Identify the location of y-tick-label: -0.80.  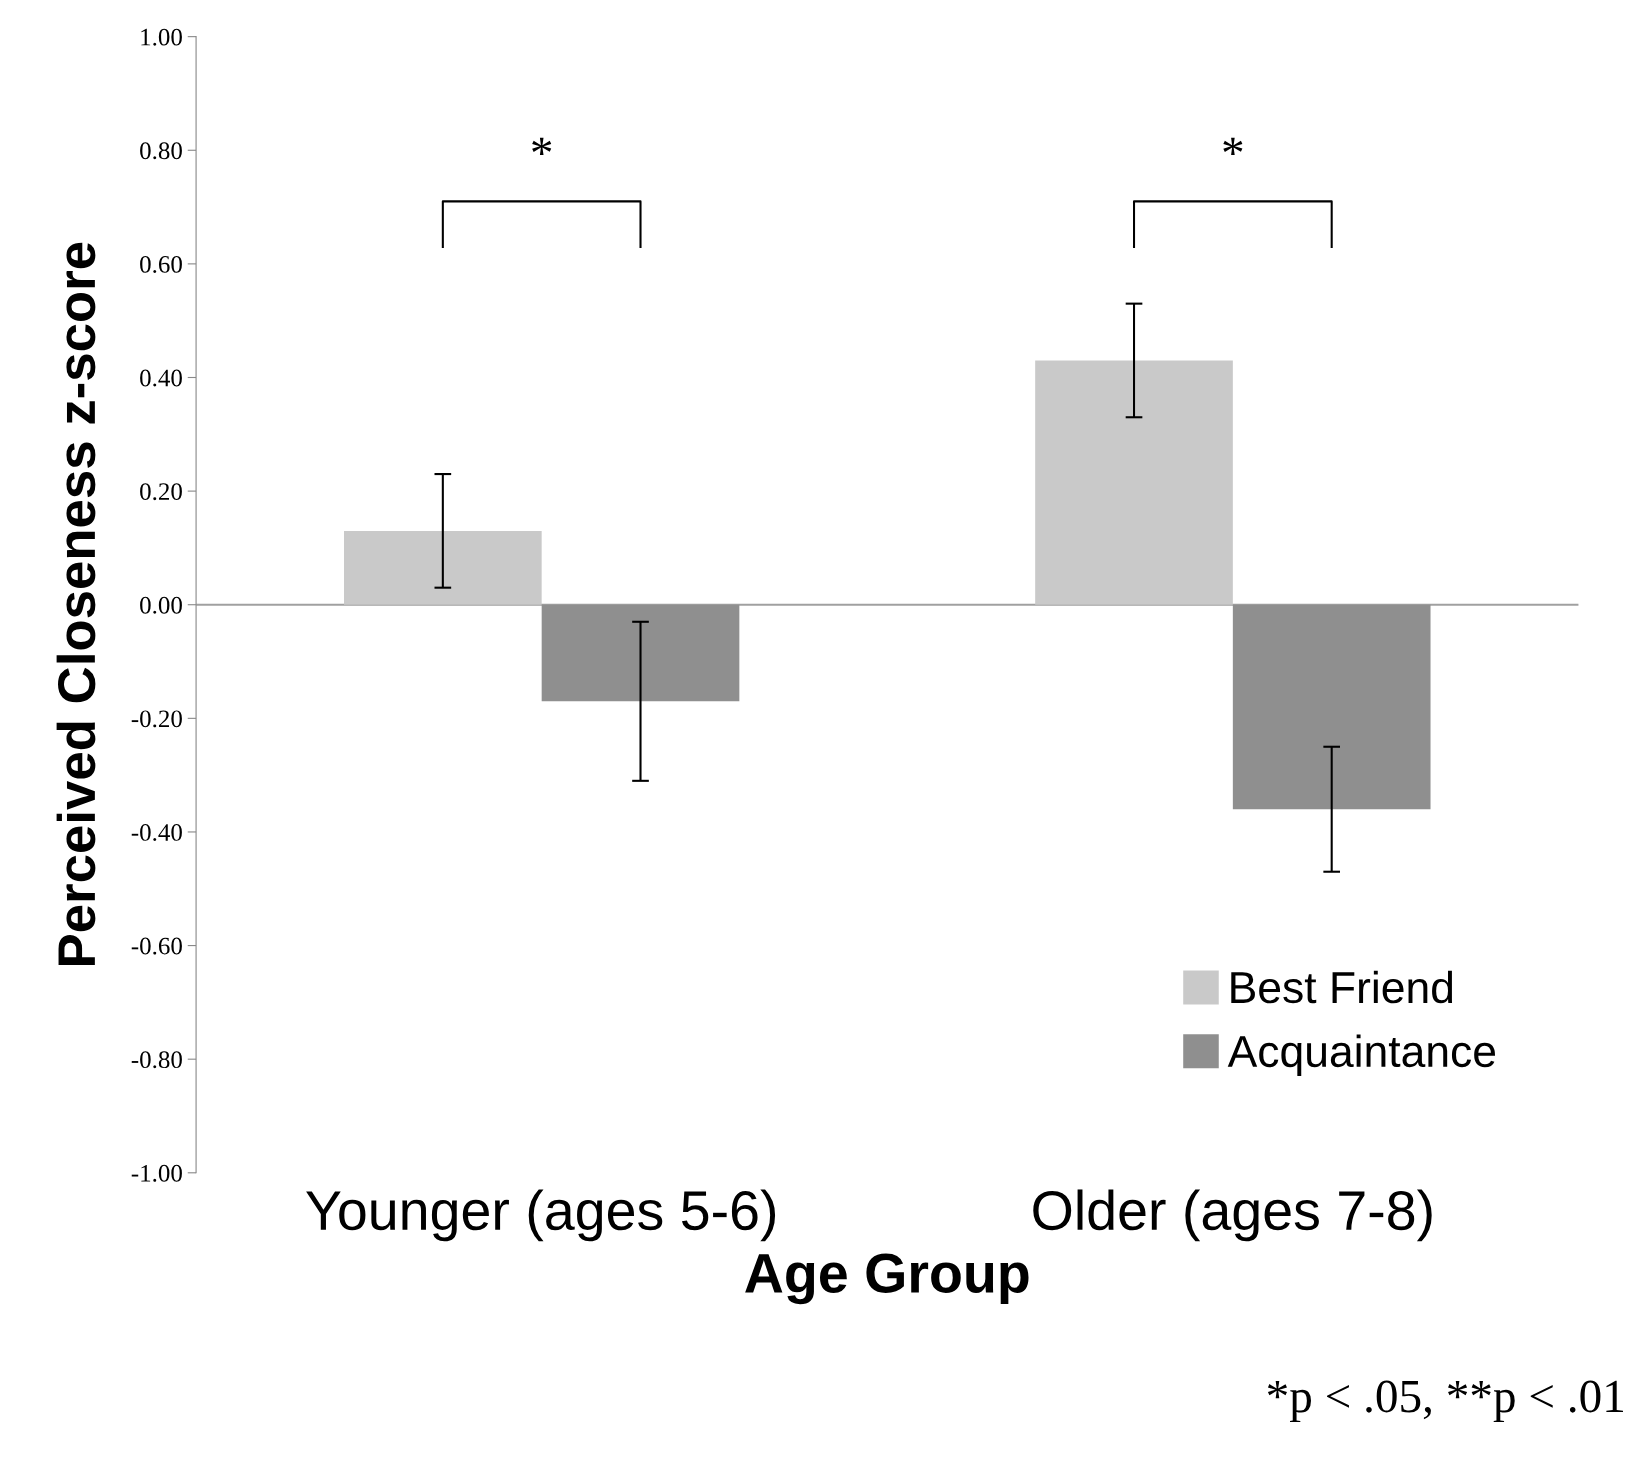
(156, 1060).